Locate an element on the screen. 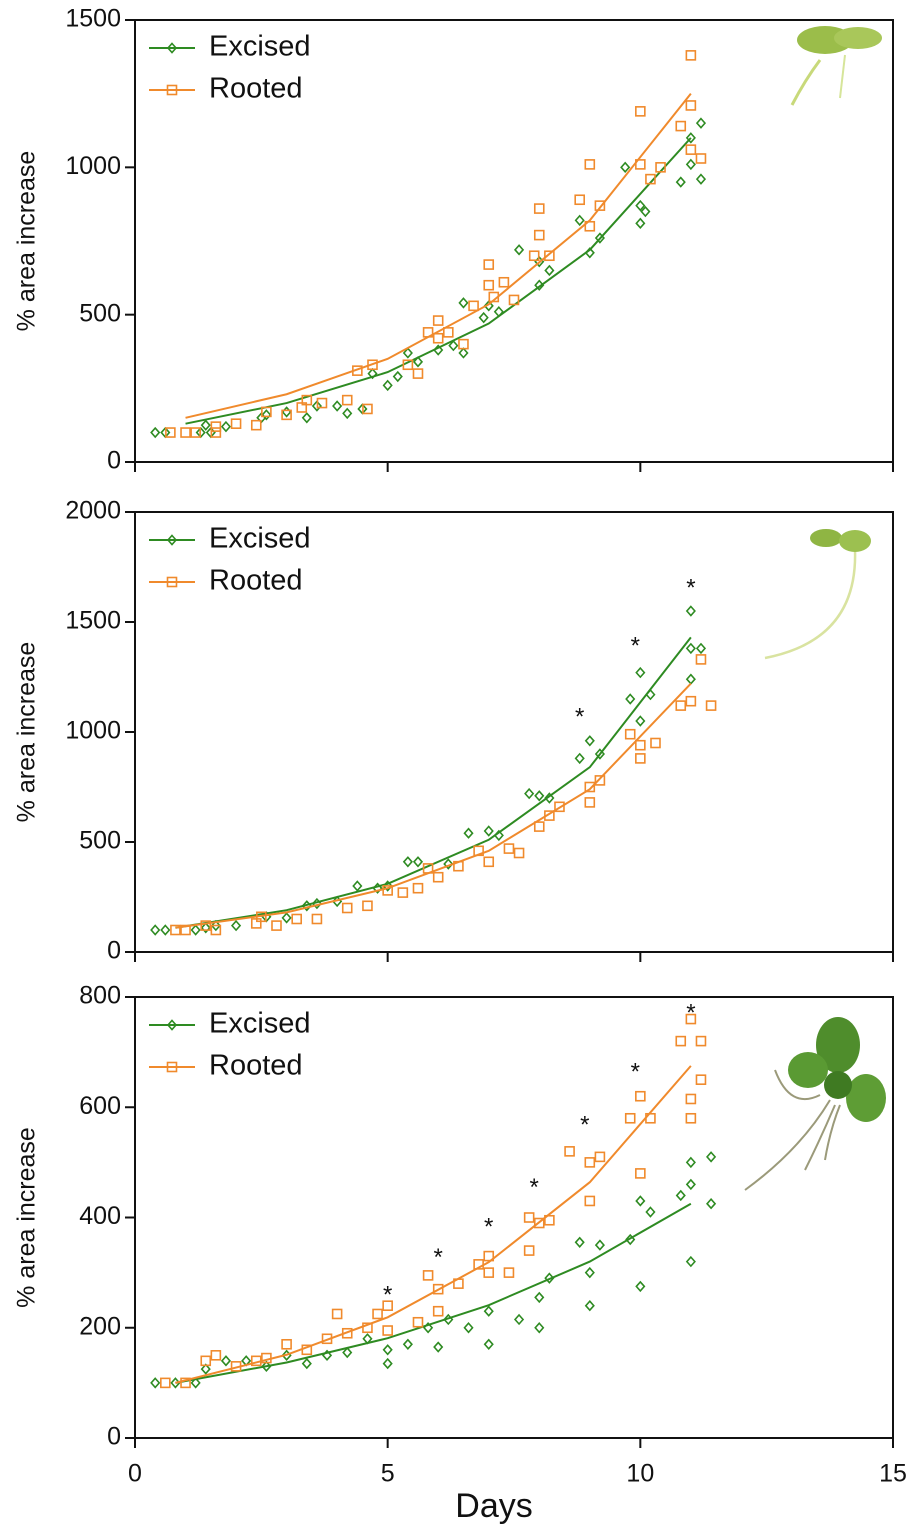 The width and height of the screenshot is (909, 1534). y-tick-label: 600 is located at coordinates (100, 1106).